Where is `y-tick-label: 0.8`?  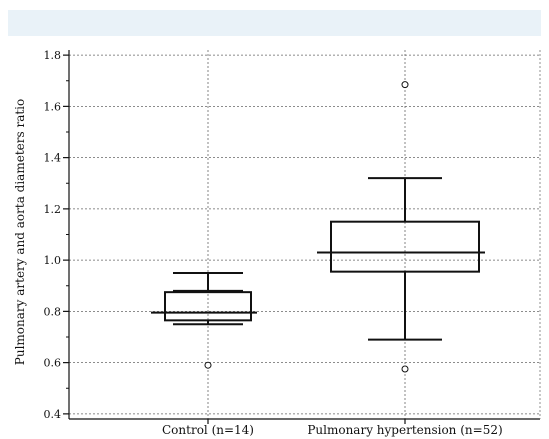 y-tick-label: 0.8 is located at coordinates (53, 311).